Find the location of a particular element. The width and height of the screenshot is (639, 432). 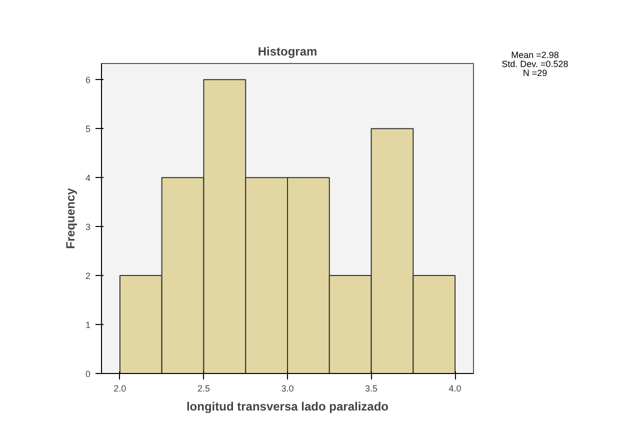

x-axis-title: longitud transversa lado paralizado is located at coordinates (287, 407).